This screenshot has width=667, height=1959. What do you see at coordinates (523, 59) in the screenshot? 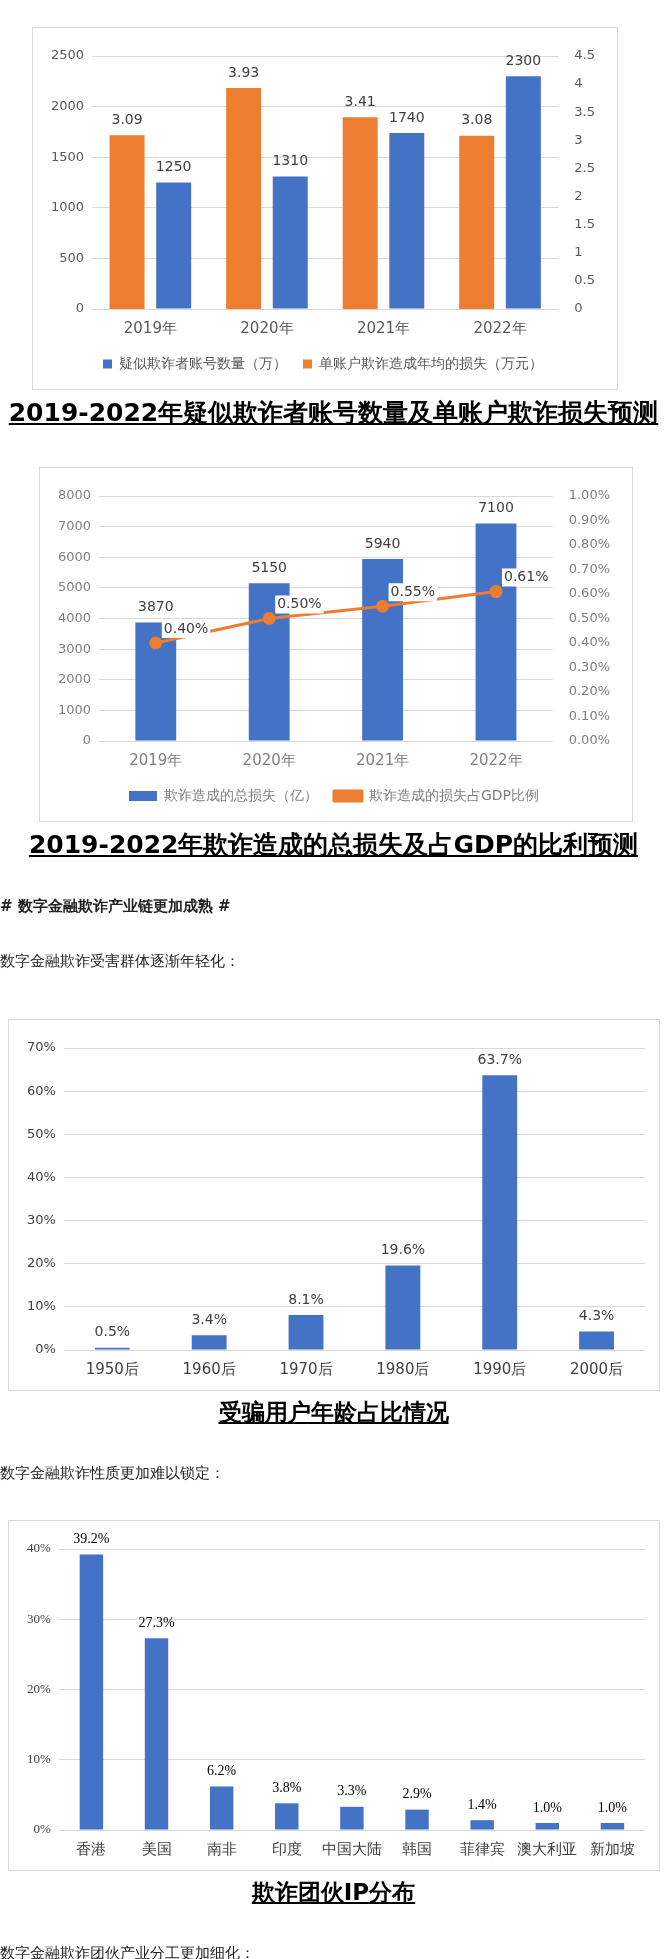
I see `data-label: 2300` at bounding box center [523, 59].